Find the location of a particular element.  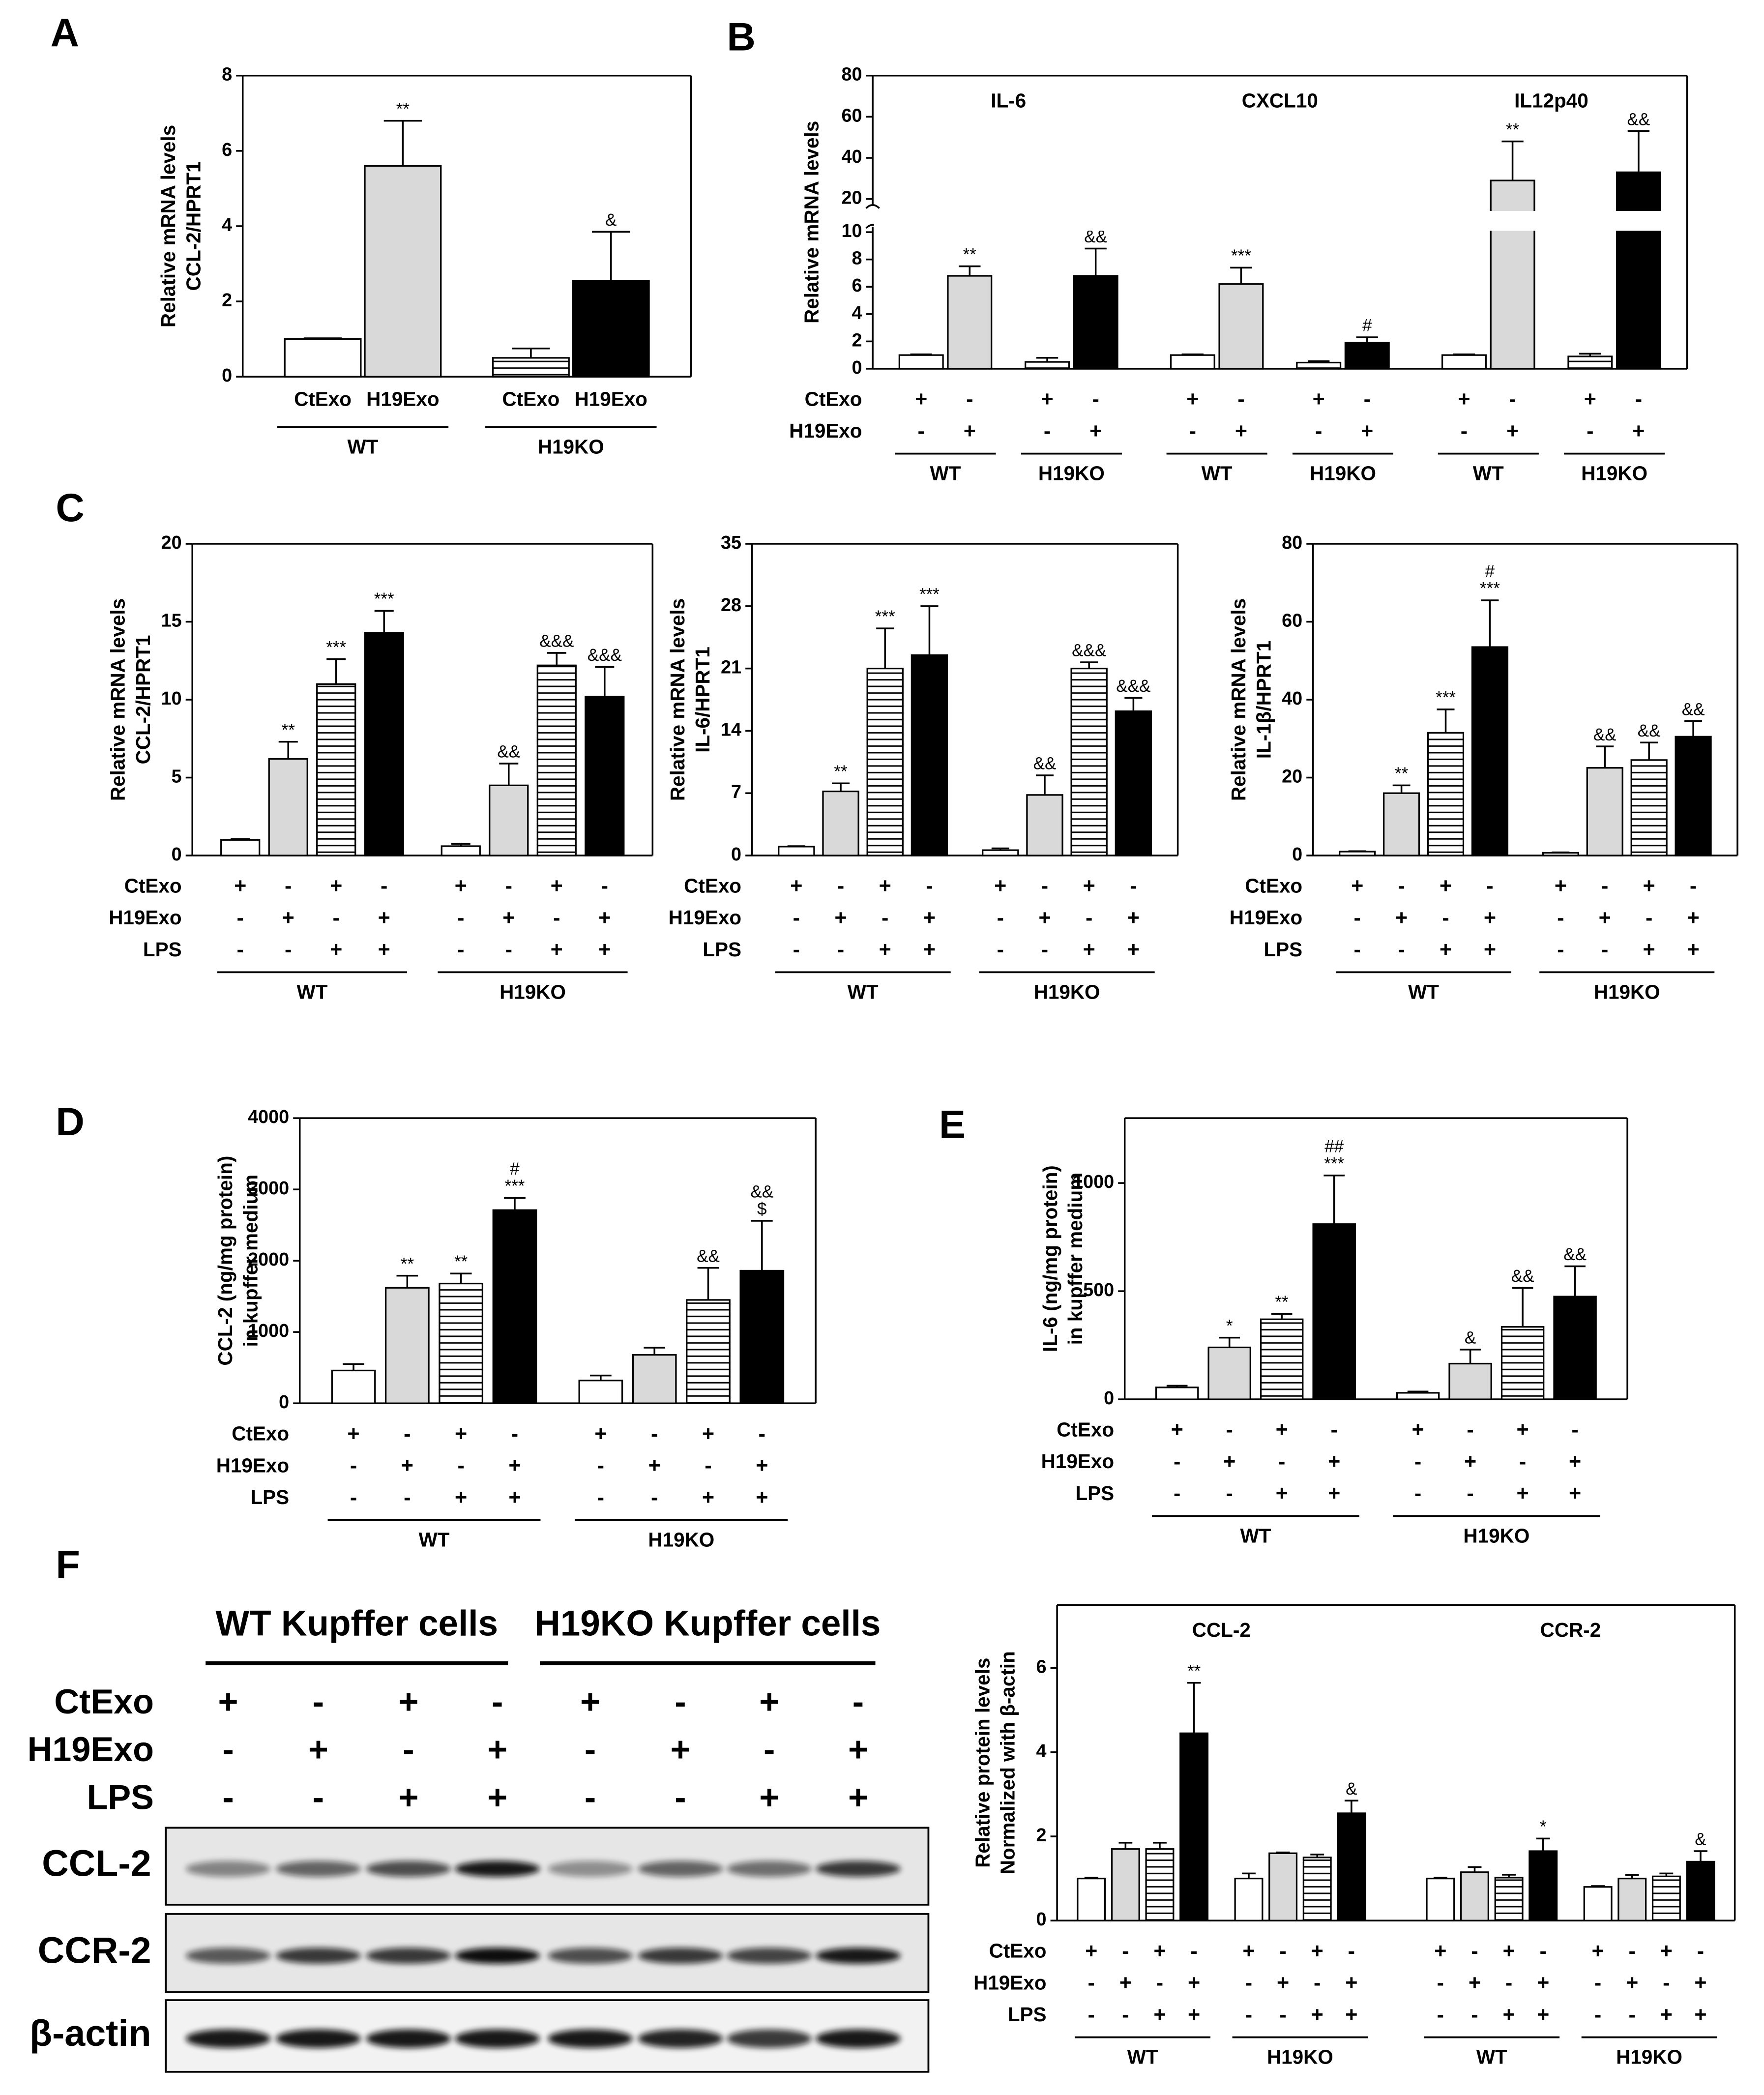

group-label: H19KO is located at coordinates (681, 1539).